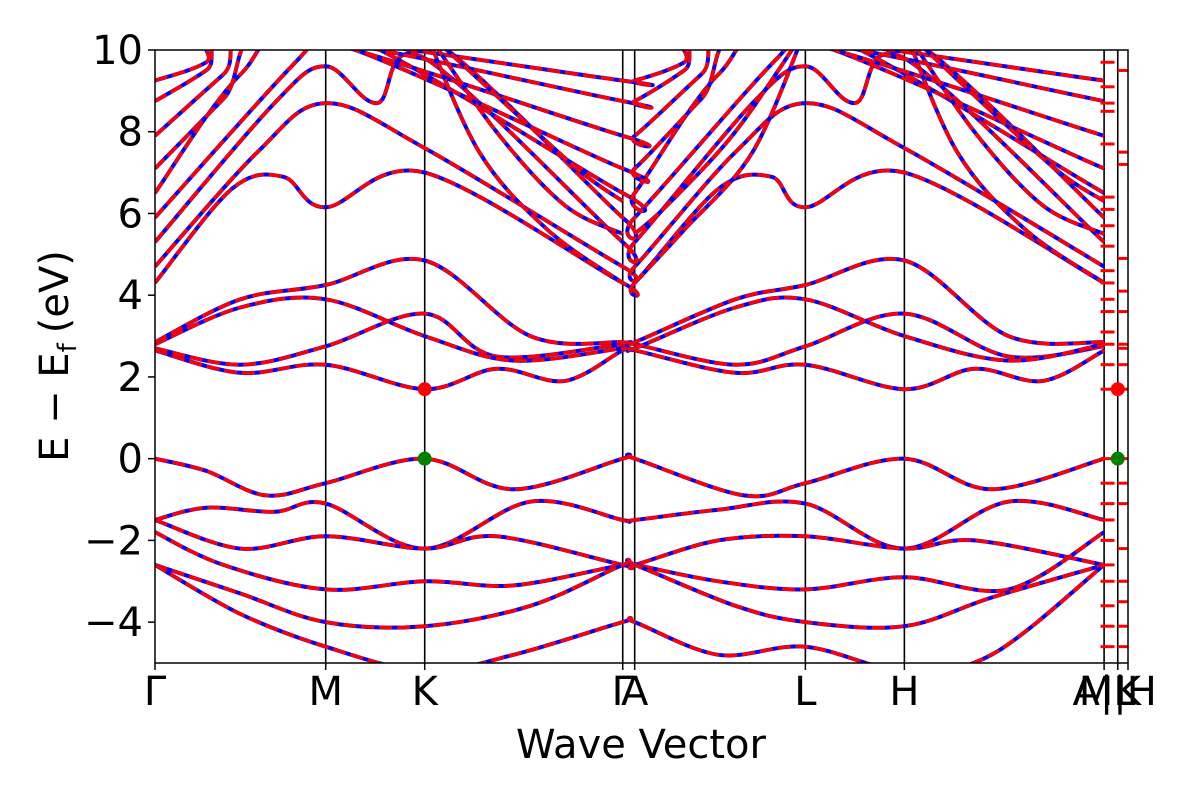 Image resolution: width=1200 pixels, height=800 pixels. I want to click on x-tick-label-6: H, so click(904, 692).